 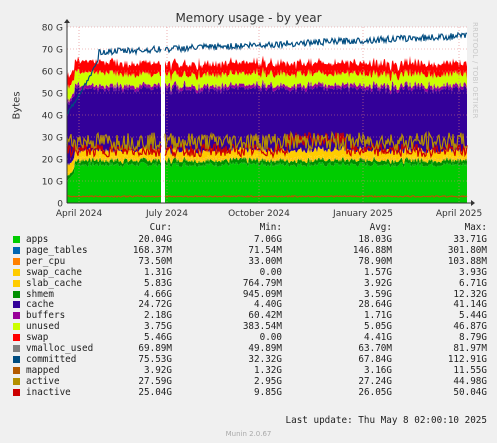 What do you see at coordinates (160, 227) in the screenshot?
I see `legend-header-cur: Cur:` at bounding box center [160, 227].